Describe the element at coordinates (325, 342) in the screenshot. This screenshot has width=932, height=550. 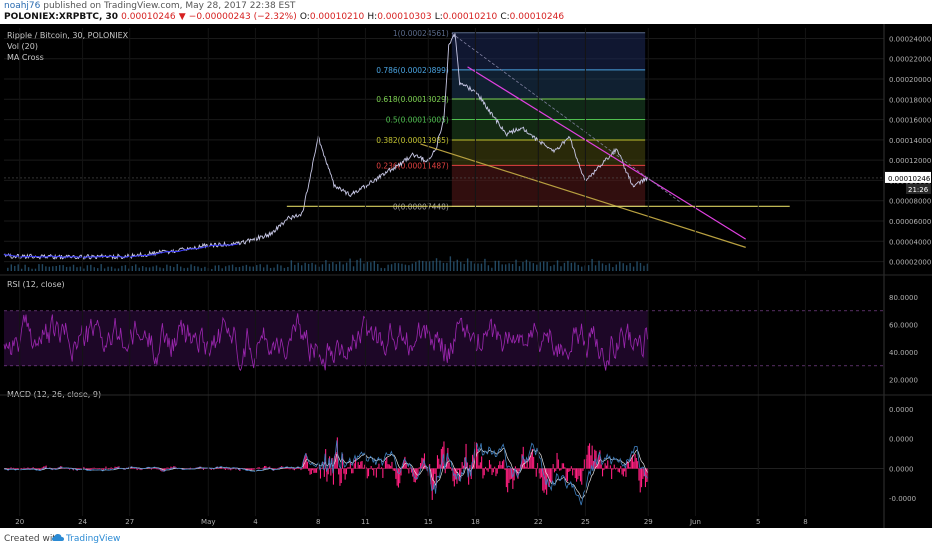
I see `rsi-line` at that location.